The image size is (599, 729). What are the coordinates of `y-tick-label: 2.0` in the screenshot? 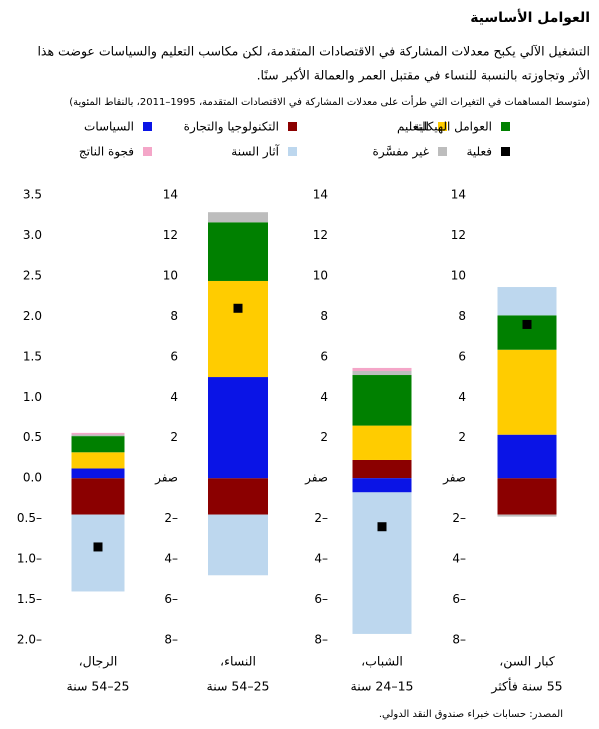 It's located at (32, 316).